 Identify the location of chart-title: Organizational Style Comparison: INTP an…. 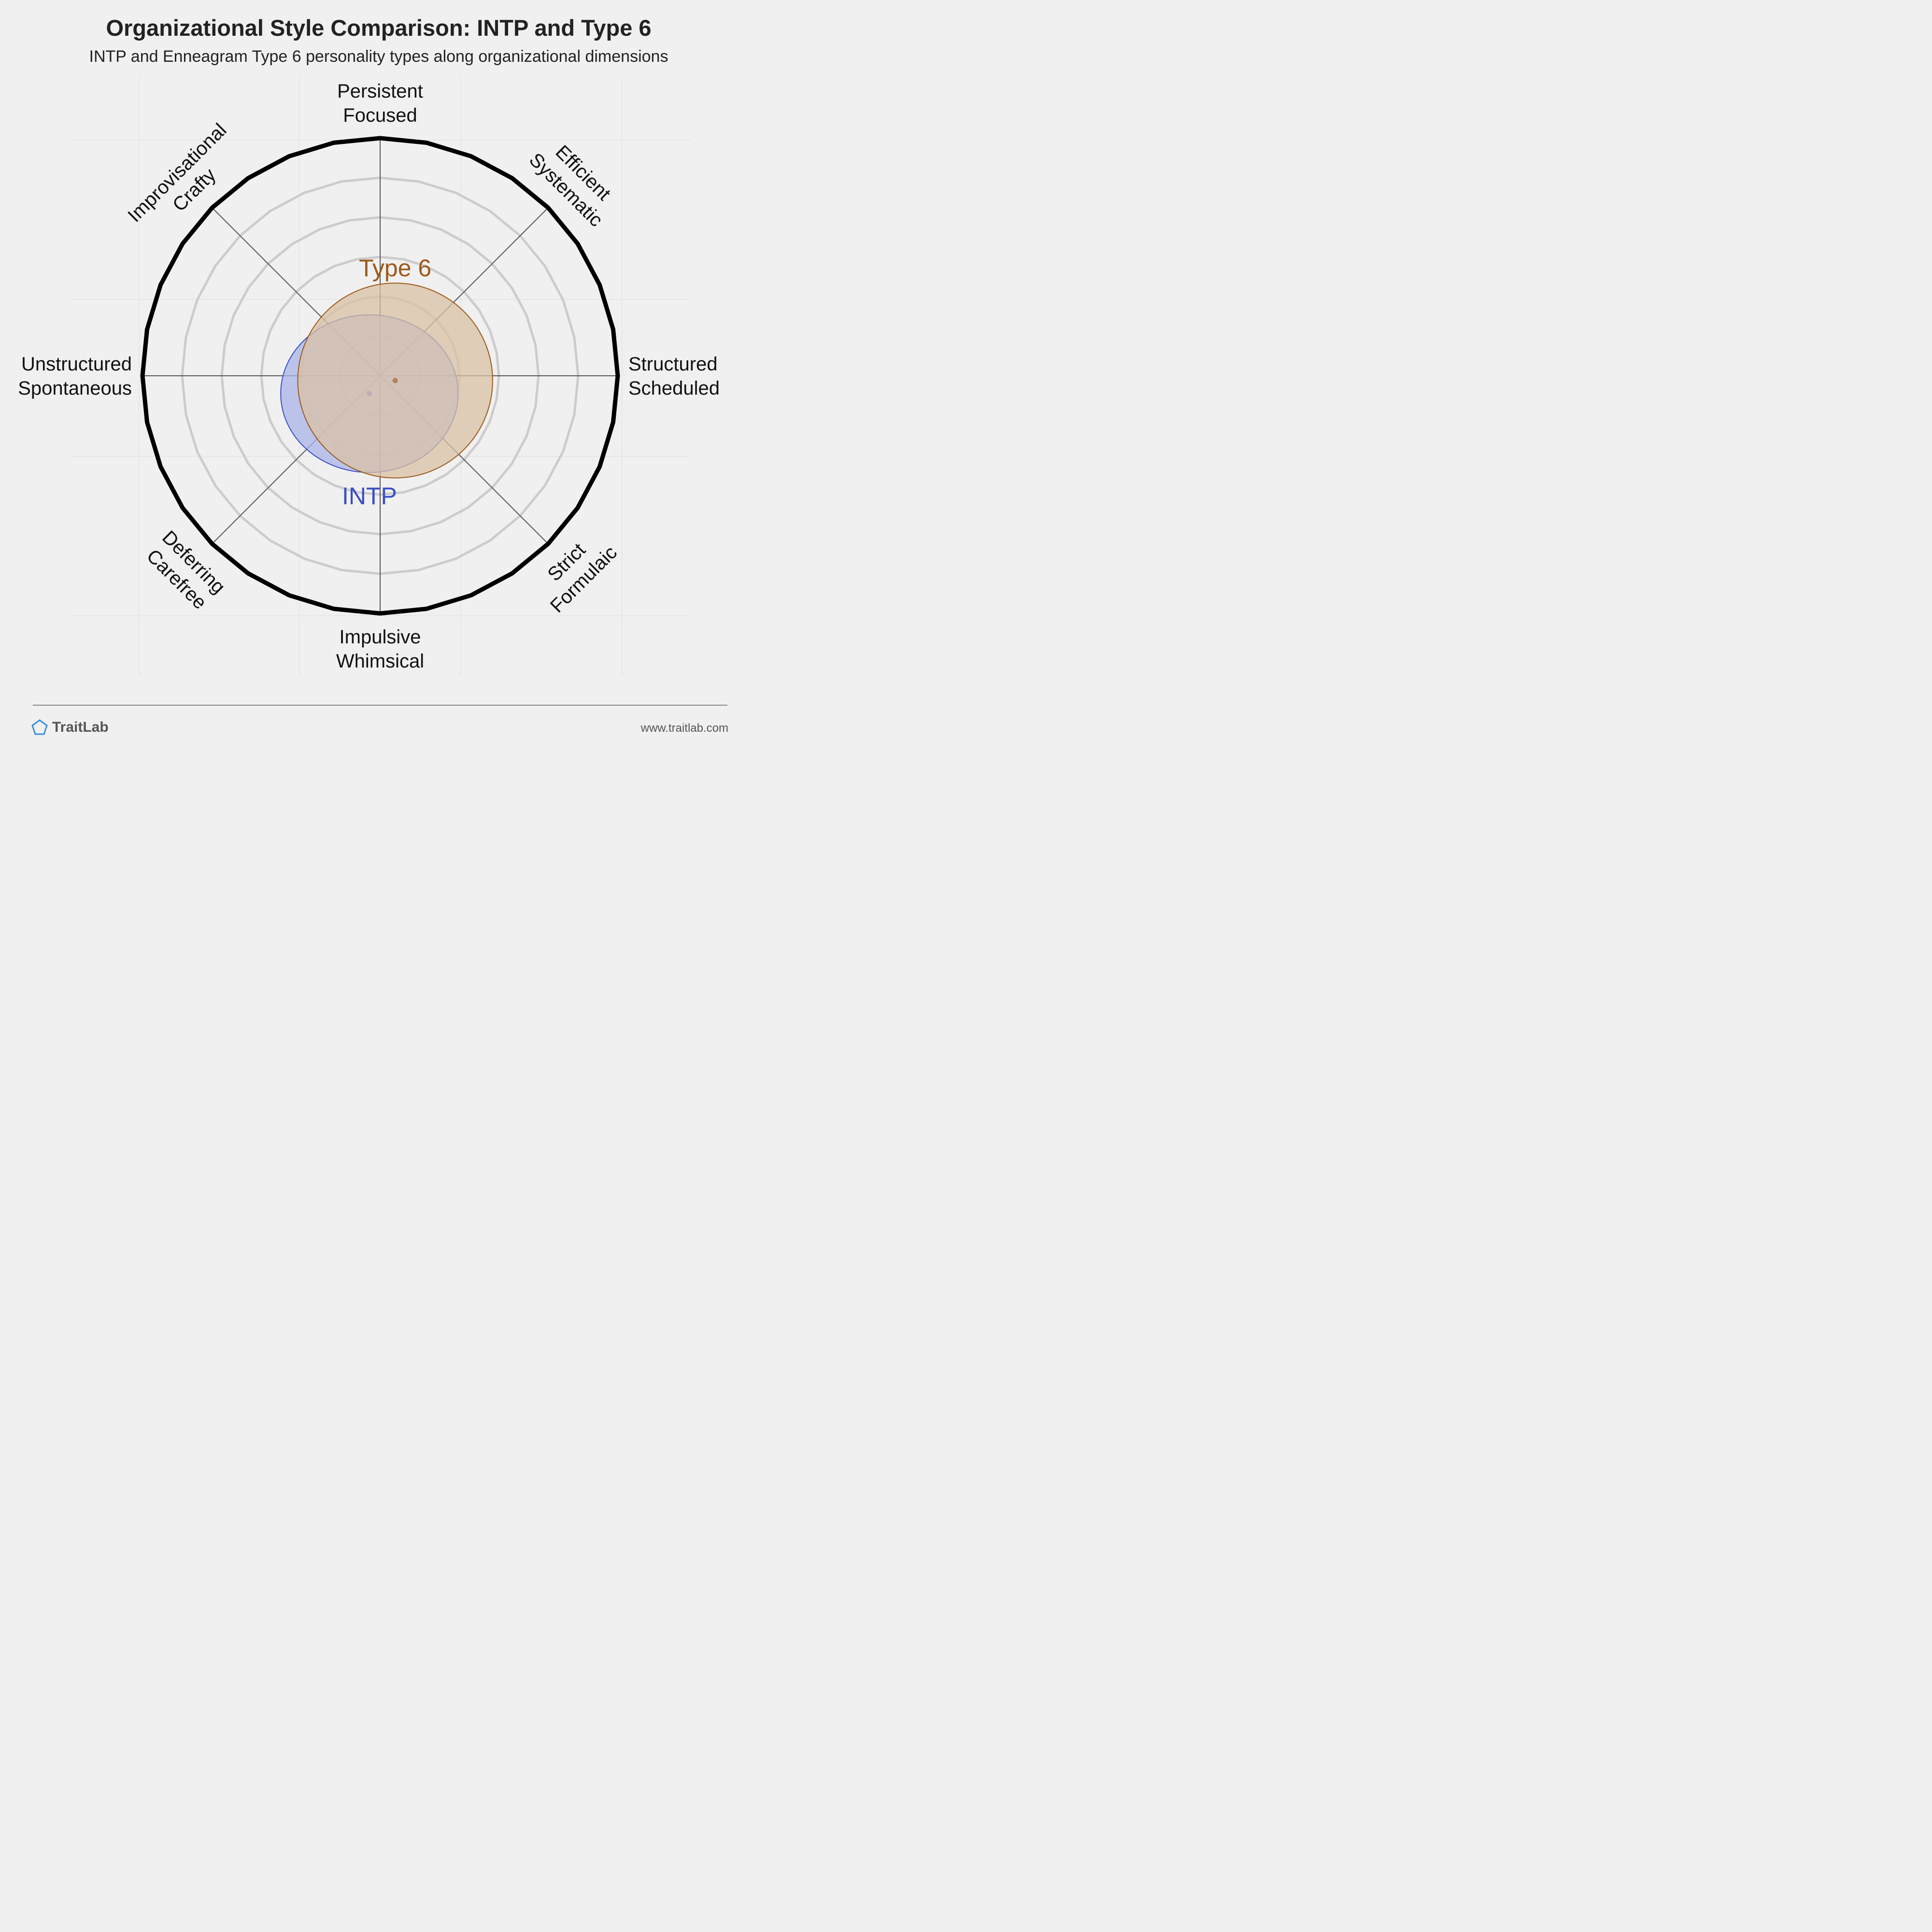
(379, 28).